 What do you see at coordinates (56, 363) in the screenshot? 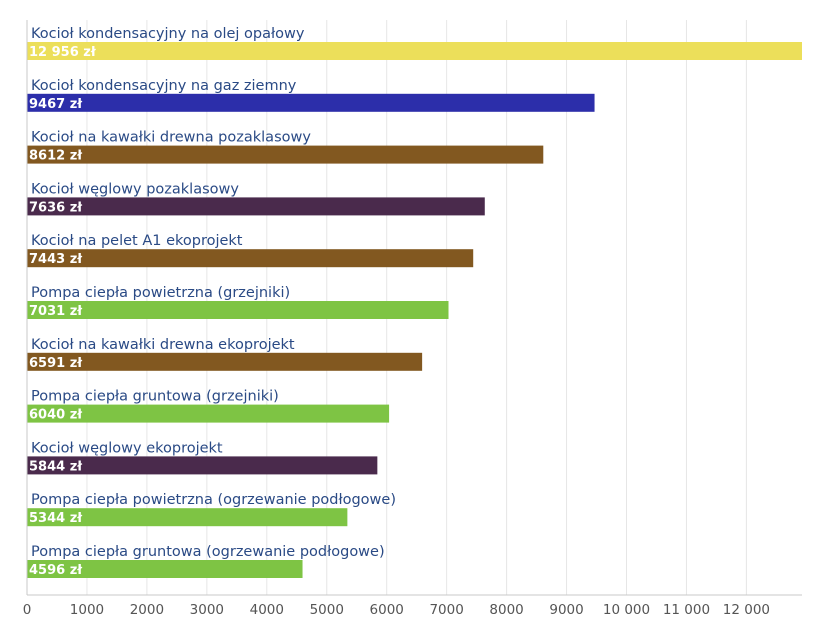
I see `value-label: 6591 zł` at bounding box center [56, 363].